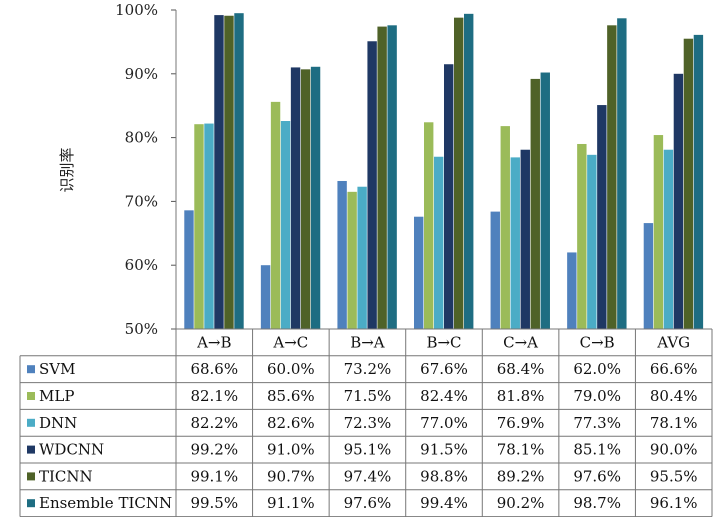  What do you see at coordinates (368, 450) in the screenshot?
I see `table-value-cell: 95.1%` at bounding box center [368, 450].